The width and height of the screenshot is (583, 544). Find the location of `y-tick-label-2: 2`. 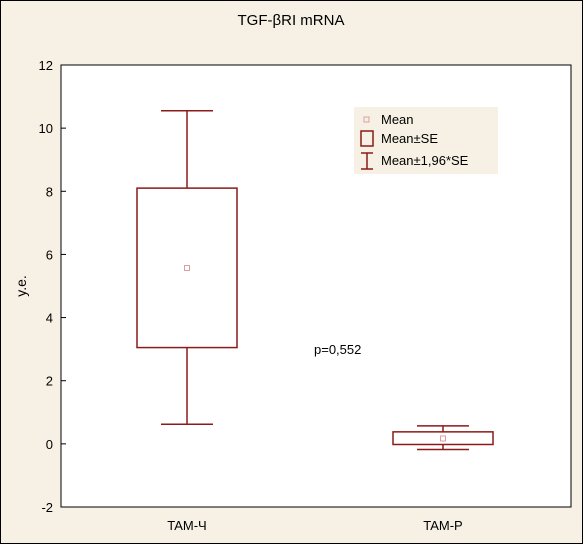

y-tick-label-2: 2 is located at coordinates (49, 381).